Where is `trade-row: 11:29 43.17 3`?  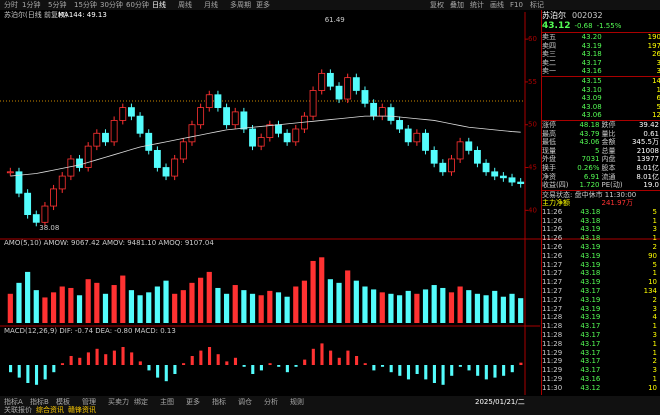 trade-row: 11:29 43.17 3 is located at coordinates (601, 370).